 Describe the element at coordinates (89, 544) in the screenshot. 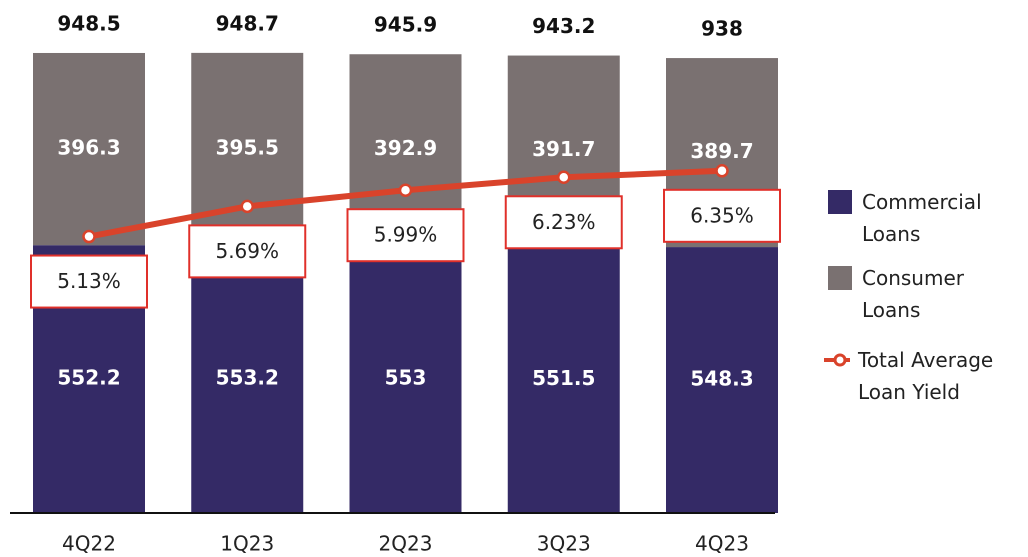

I see `x-tick-label: 4Q22` at that location.